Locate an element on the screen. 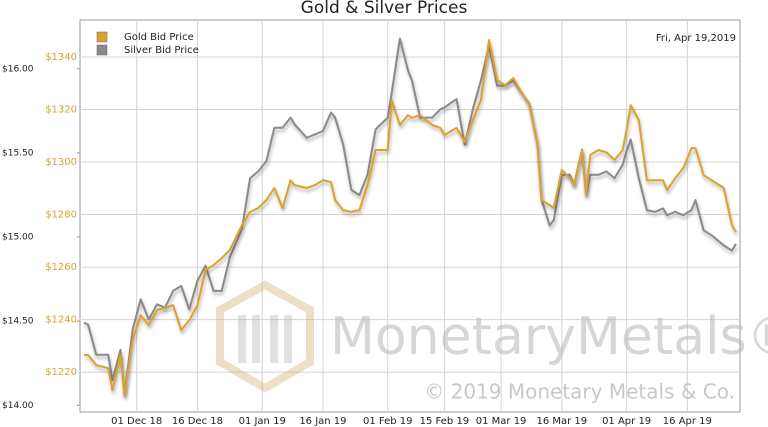  watermark-logo is located at coordinates (265, 336).